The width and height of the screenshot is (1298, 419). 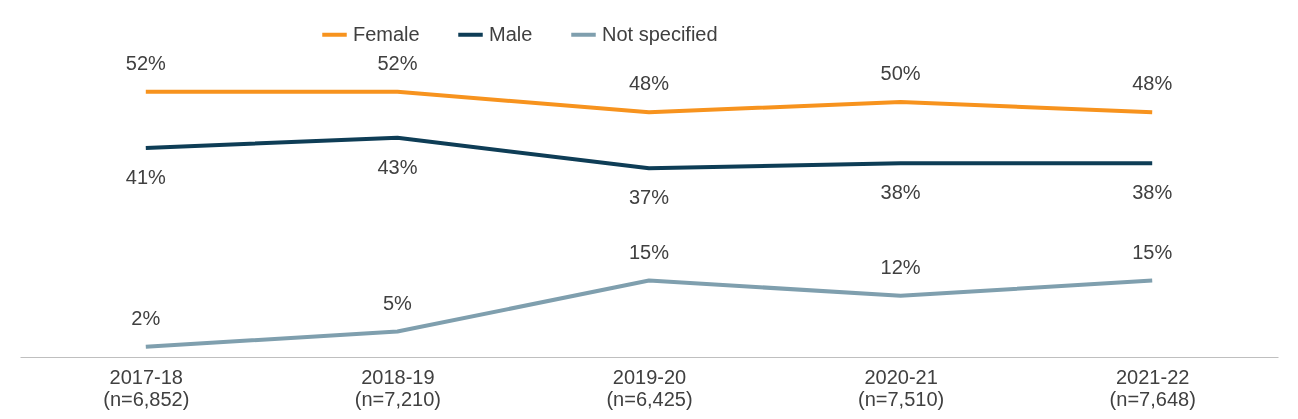 What do you see at coordinates (397, 166) in the screenshot?
I see `data-label: 43%` at bounding box center [397, 166].